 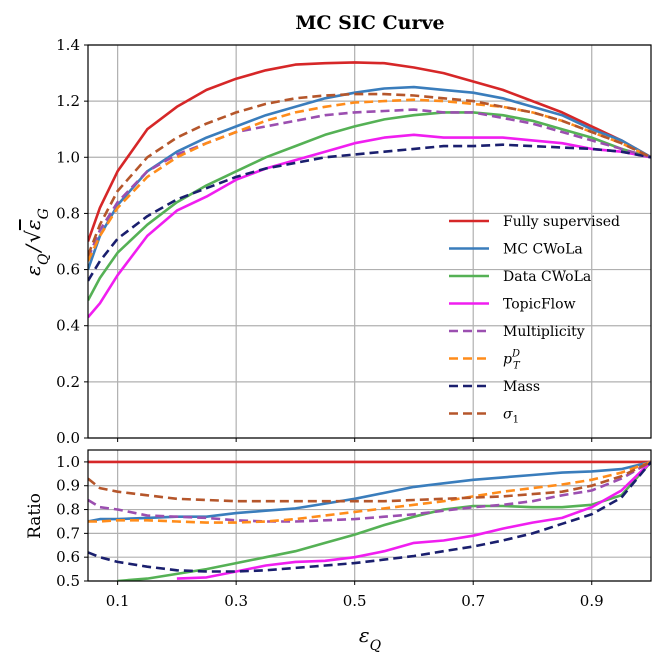 I want to click on ratio-xtick-label-3: 0.7, so click(x=473, y=601).